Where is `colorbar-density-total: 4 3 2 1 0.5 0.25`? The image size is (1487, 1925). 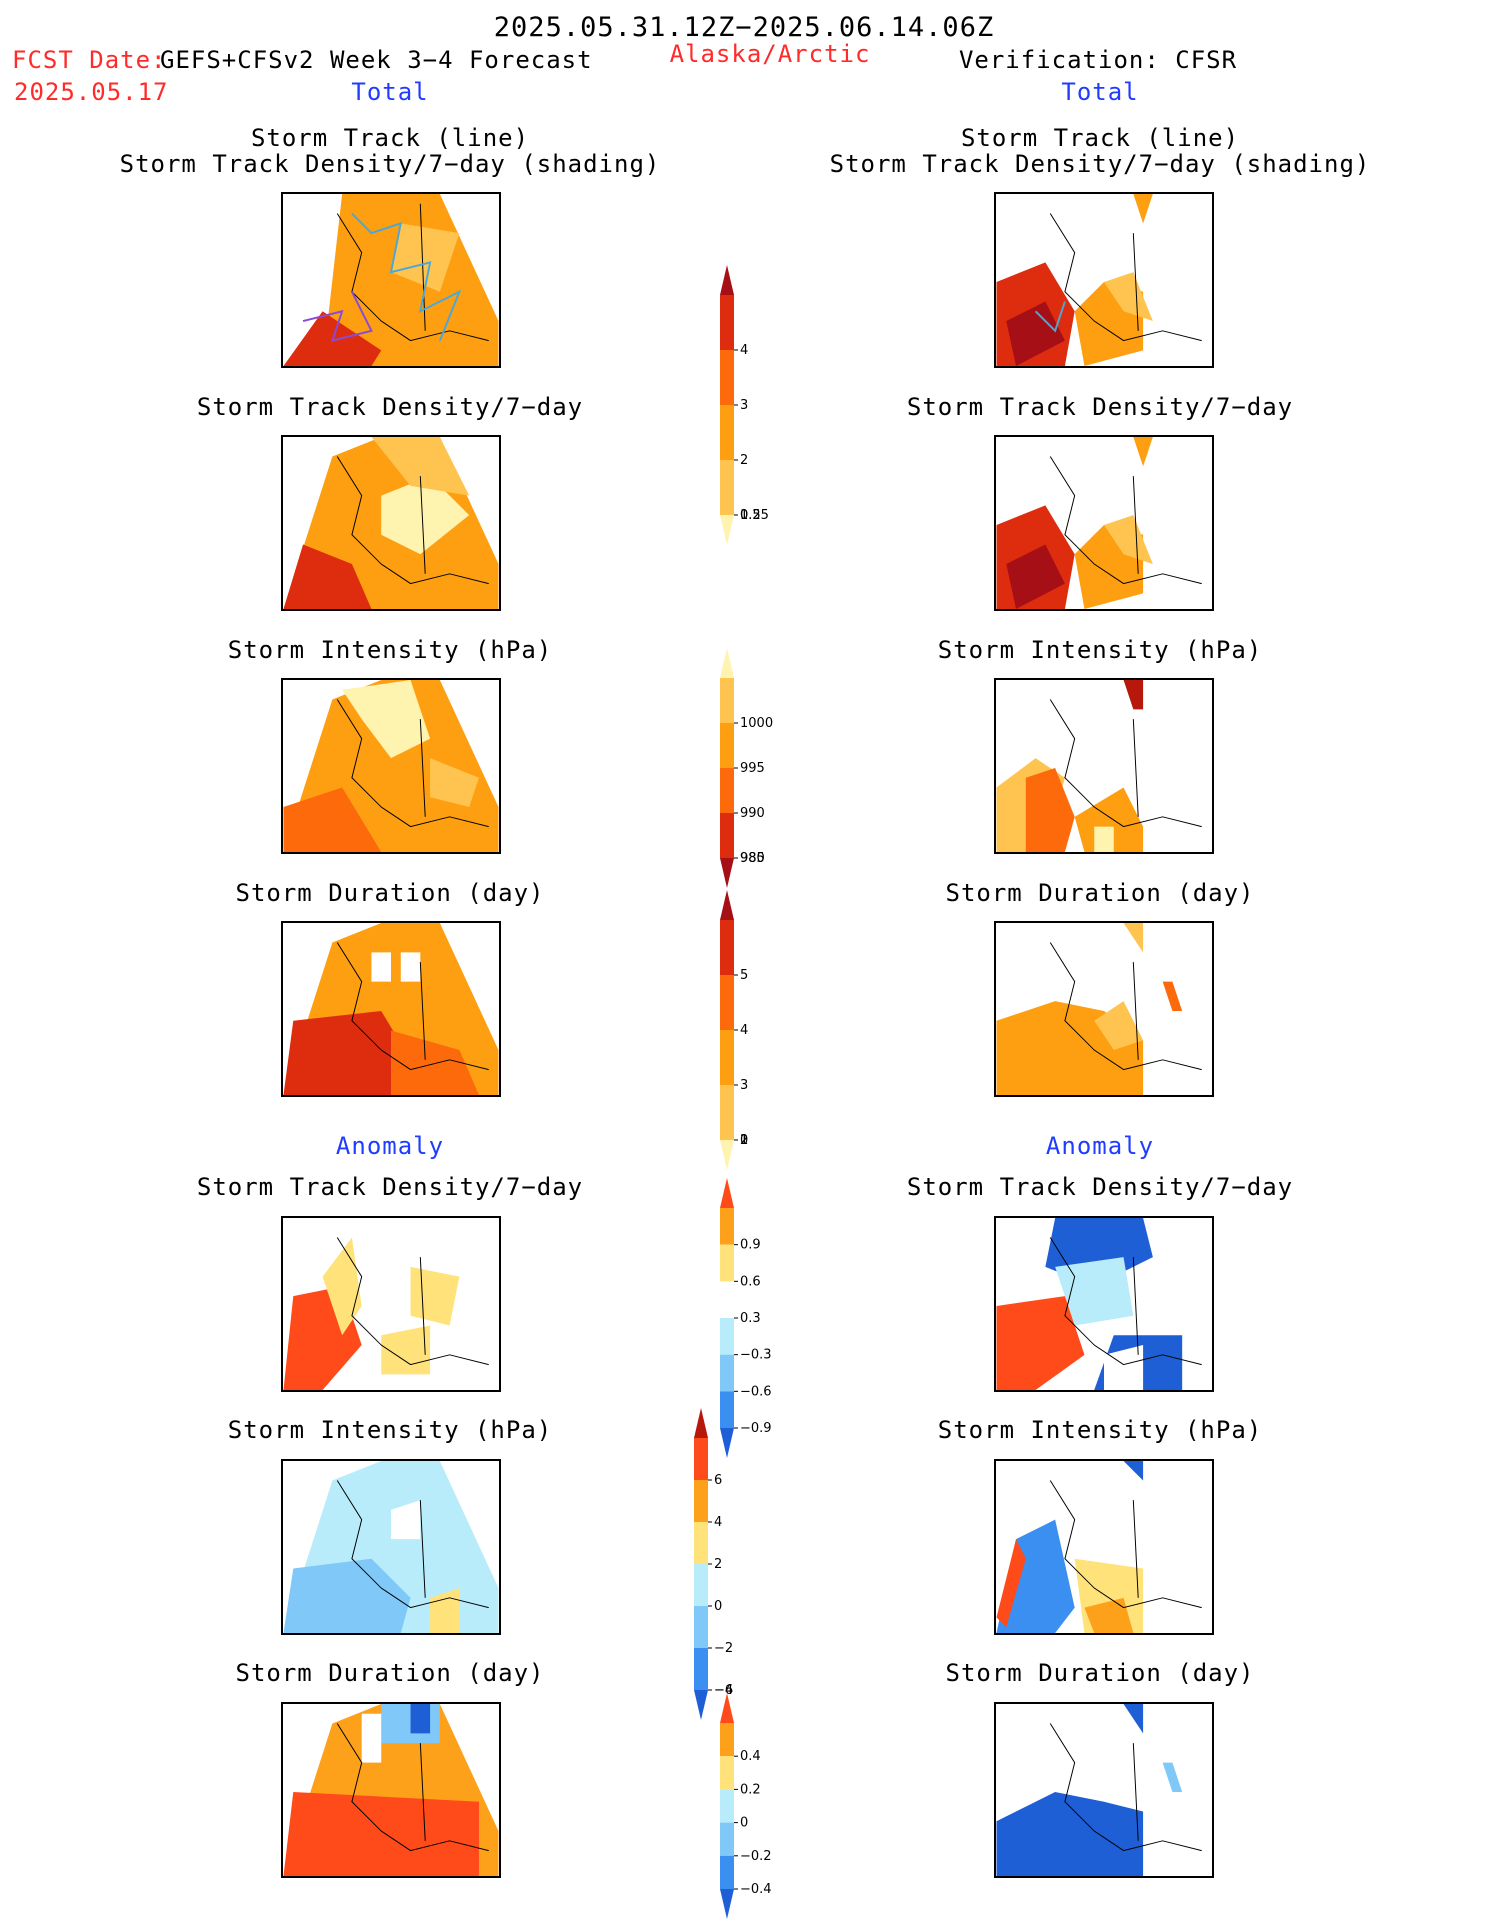
colorbar-density-total: 4 3 2 1 0.5 0.25 is located at coordinates (760, 407).